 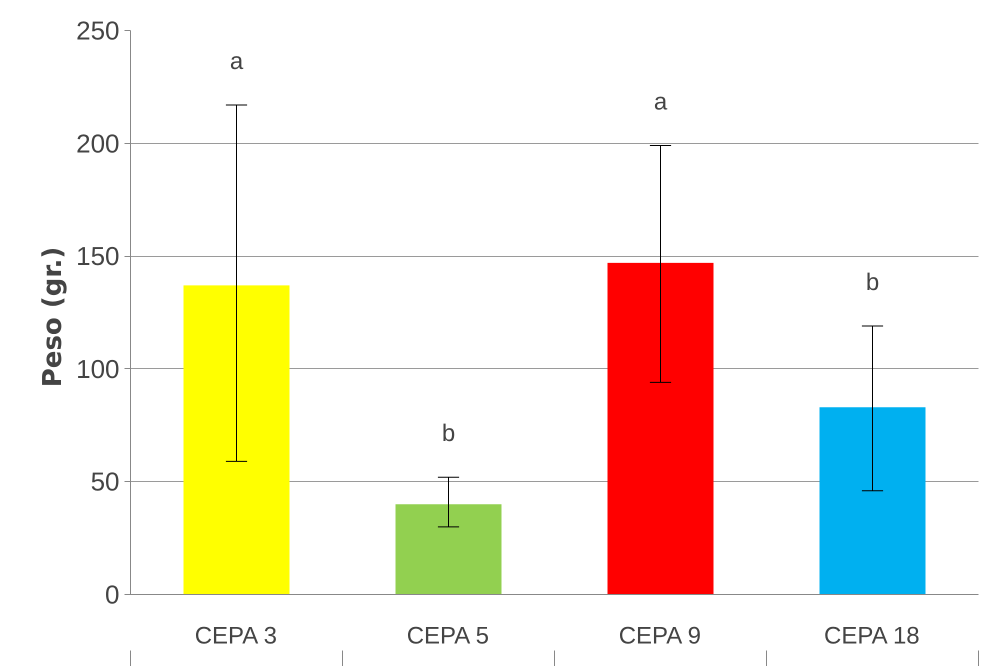 I want to click on x-tick-label: CEPA 3, so click(x=235, y=636).